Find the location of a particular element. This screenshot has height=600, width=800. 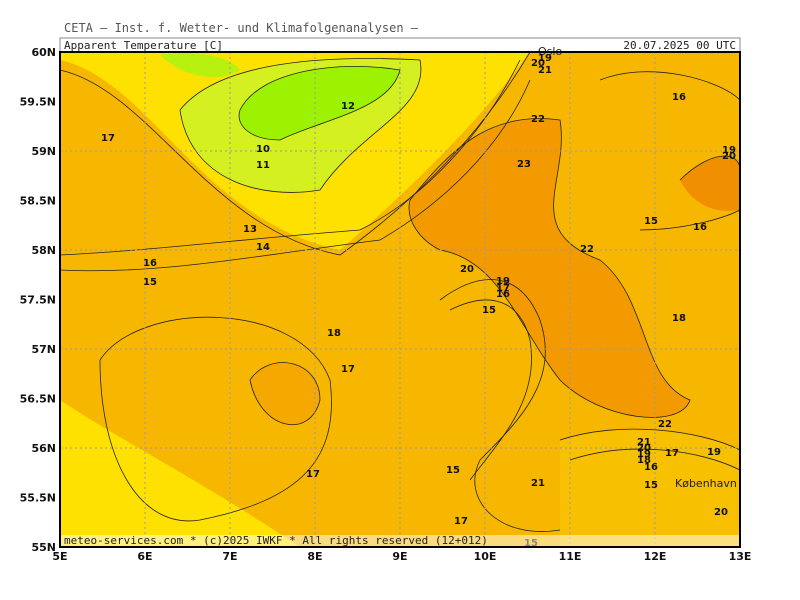

contour-label: 11 is located at coordinates (263, 165).